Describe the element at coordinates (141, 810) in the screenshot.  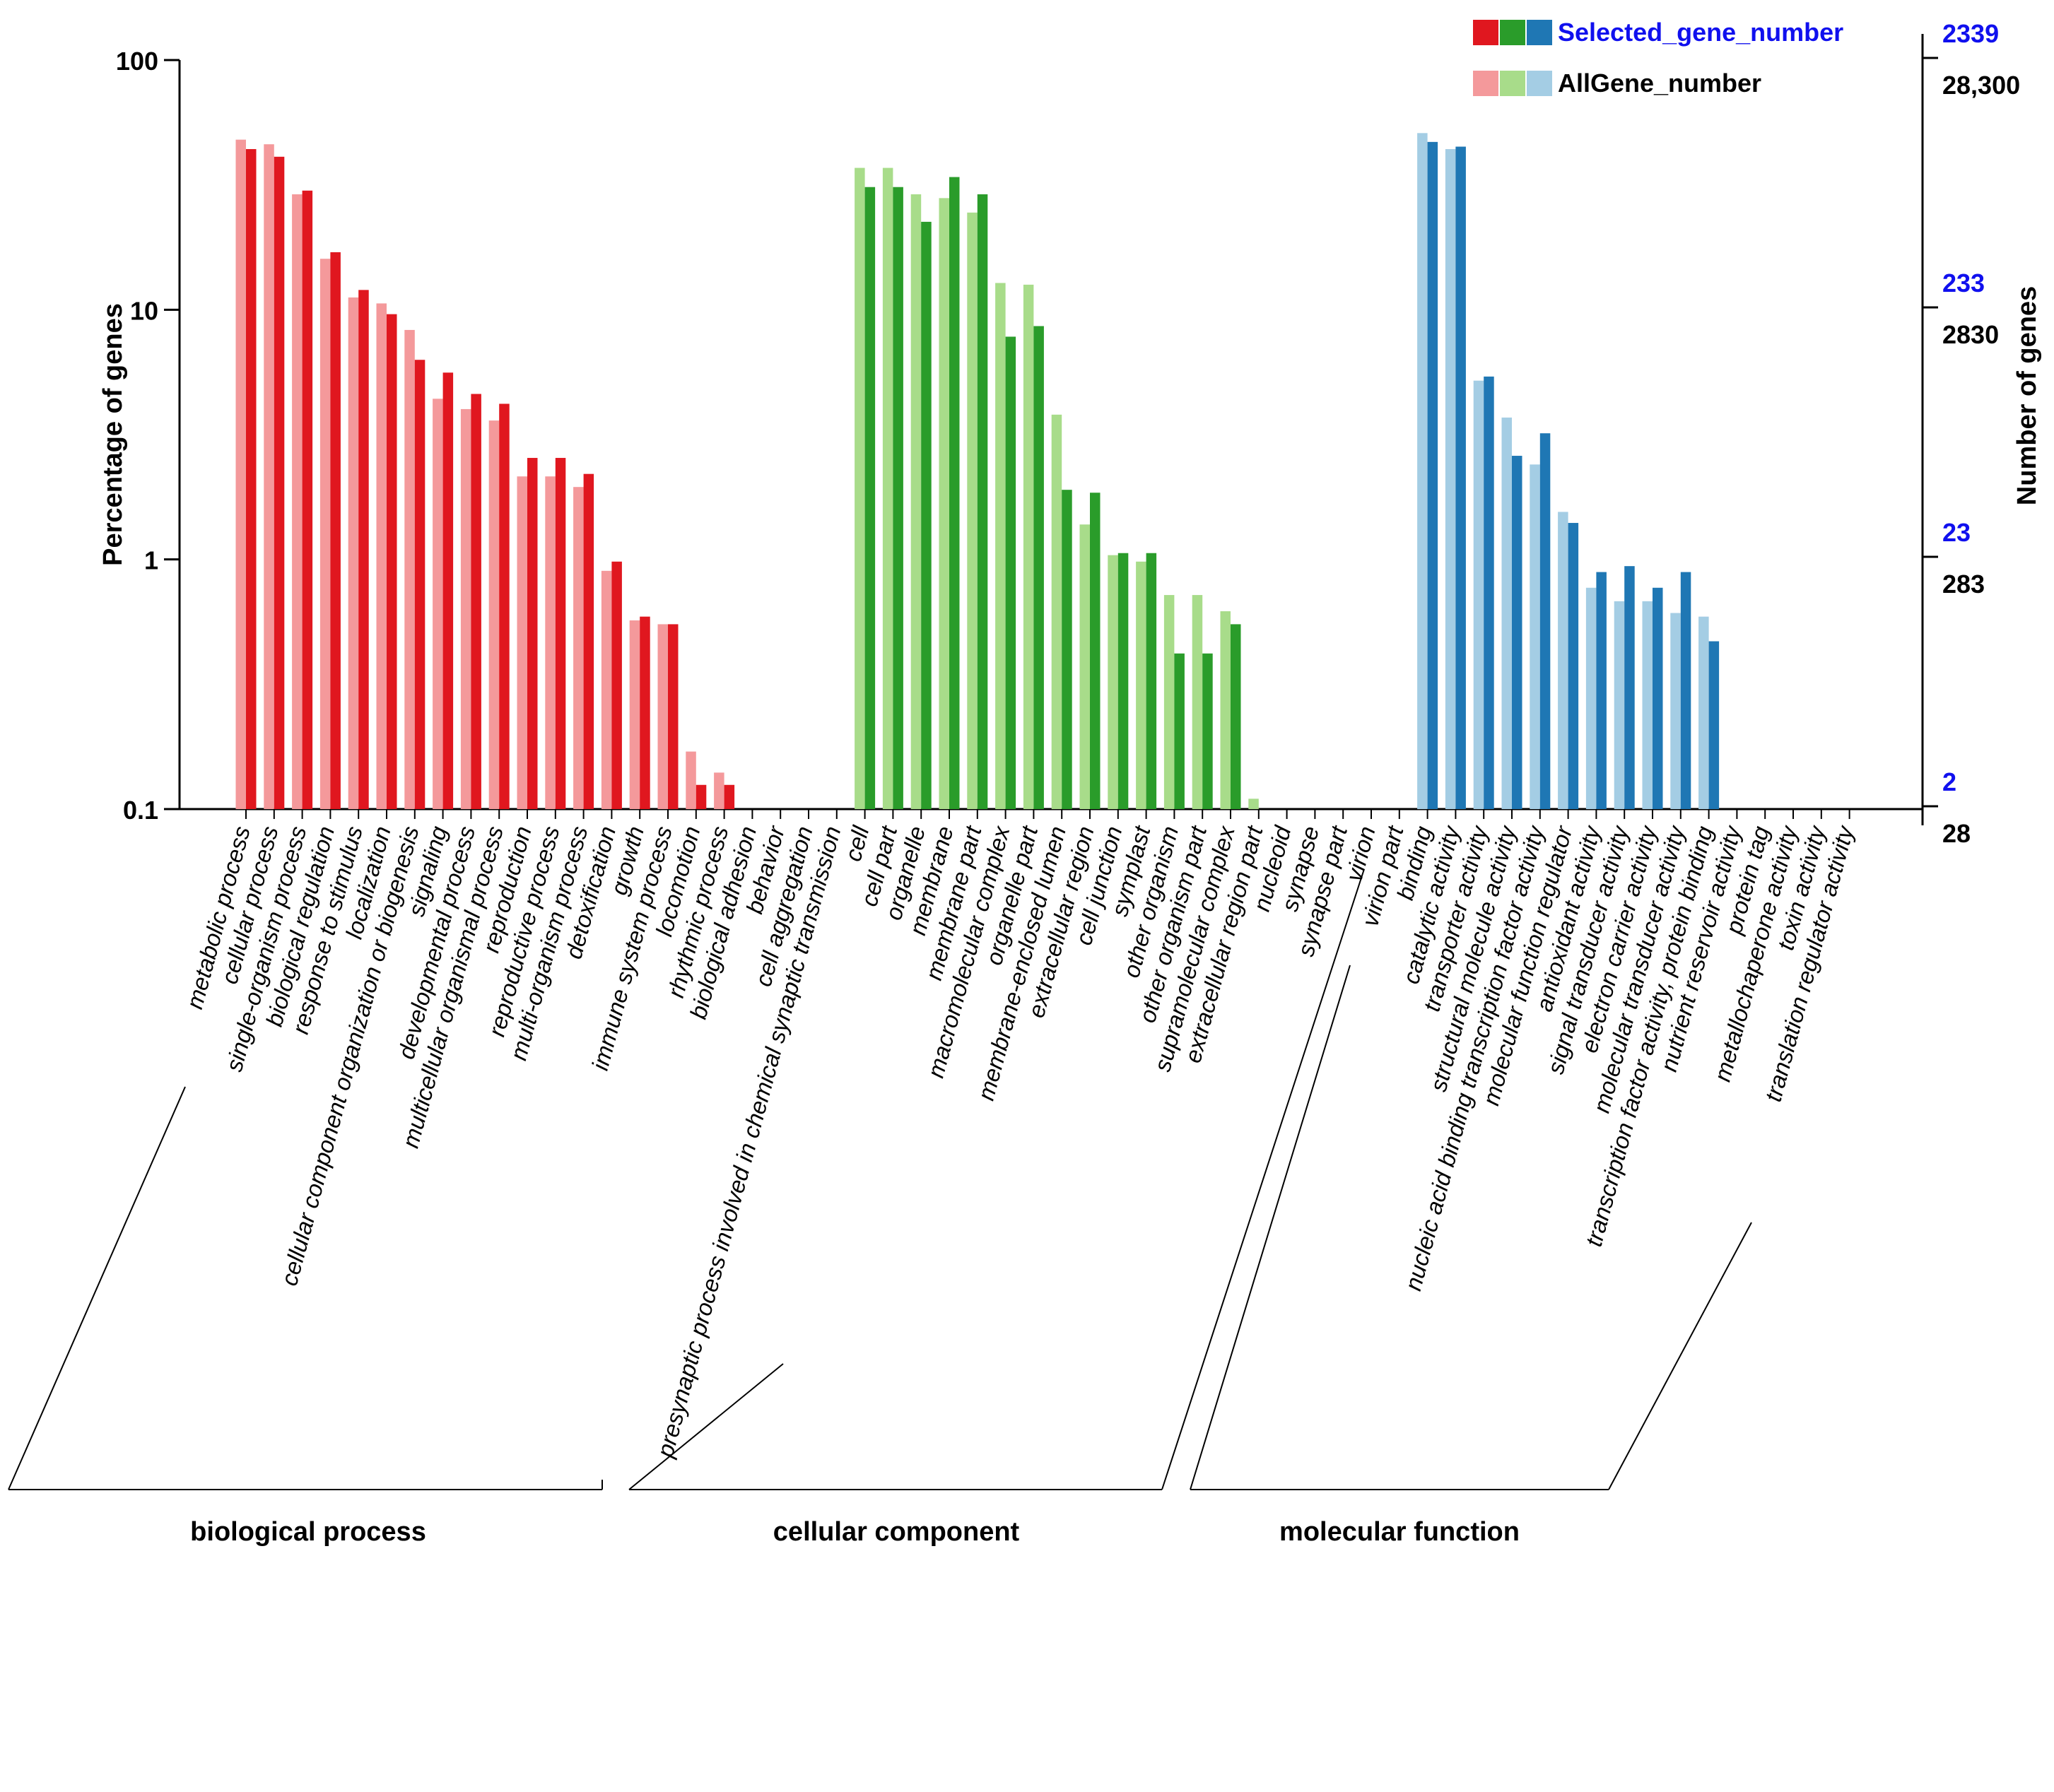
I see `y-tick-label: 0.1` at that location.